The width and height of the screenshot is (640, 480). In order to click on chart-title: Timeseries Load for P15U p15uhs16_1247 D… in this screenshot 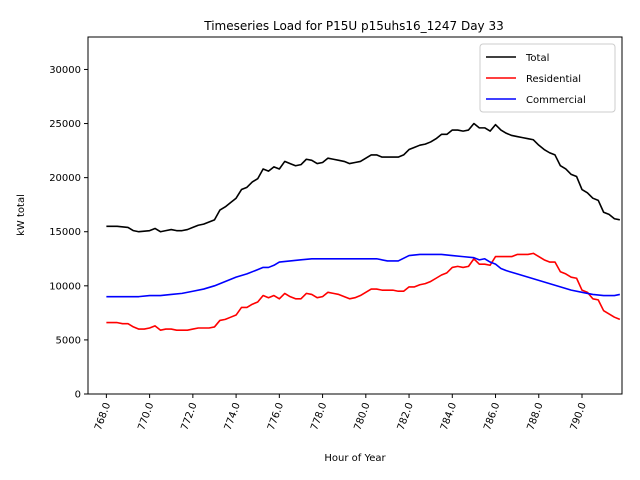, I will do `click(353, 26)`.